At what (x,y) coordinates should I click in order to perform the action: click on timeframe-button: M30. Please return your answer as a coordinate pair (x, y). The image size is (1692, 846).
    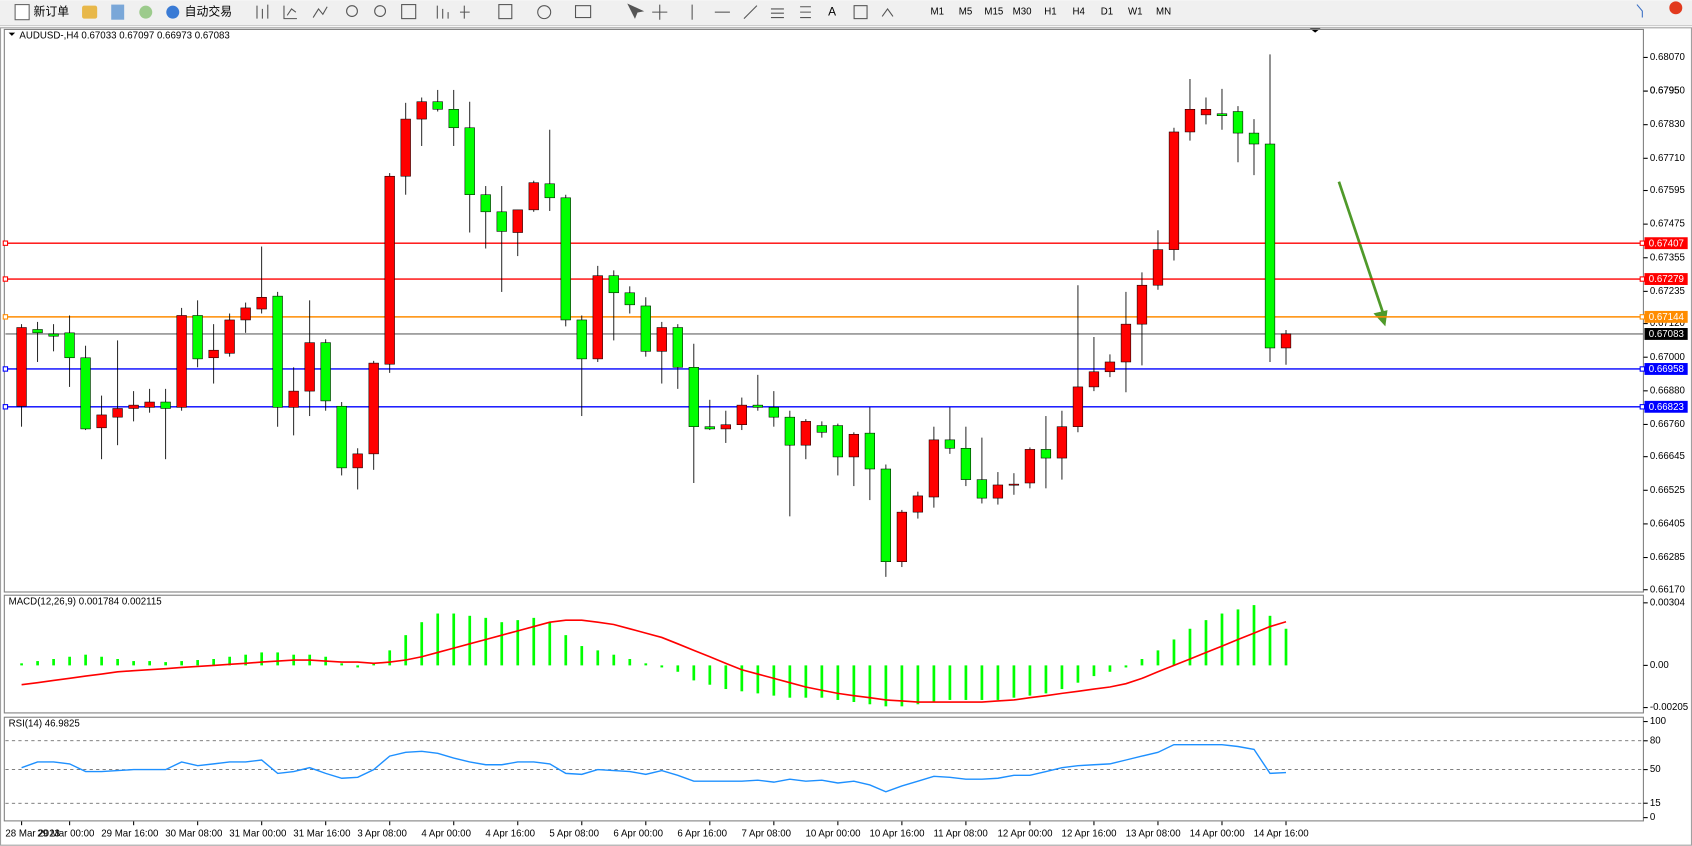
    Looking at the image, I should click on (1022, 12).